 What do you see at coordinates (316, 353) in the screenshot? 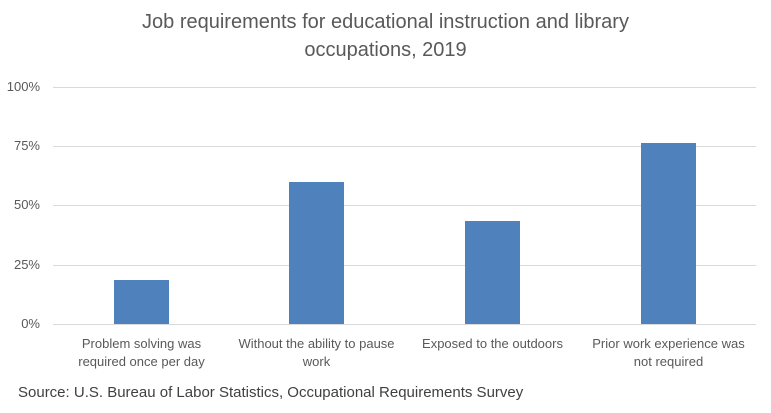
I see `x-label-without-pause: Without the ability to pause work` at bounding box center [316, 353].